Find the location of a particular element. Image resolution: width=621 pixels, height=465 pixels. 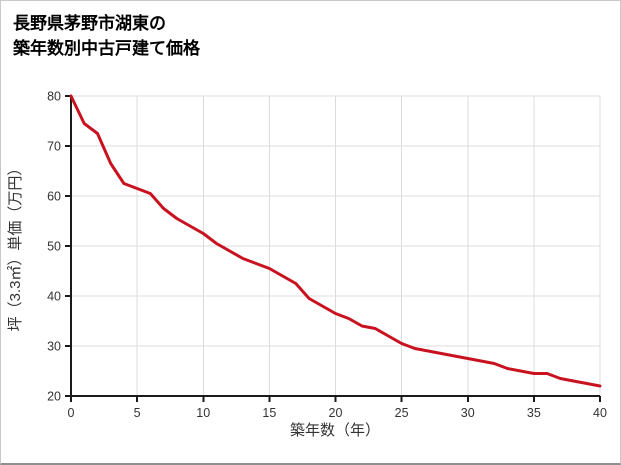

y-tick-label: 50 is located at coordinates (54, 247).